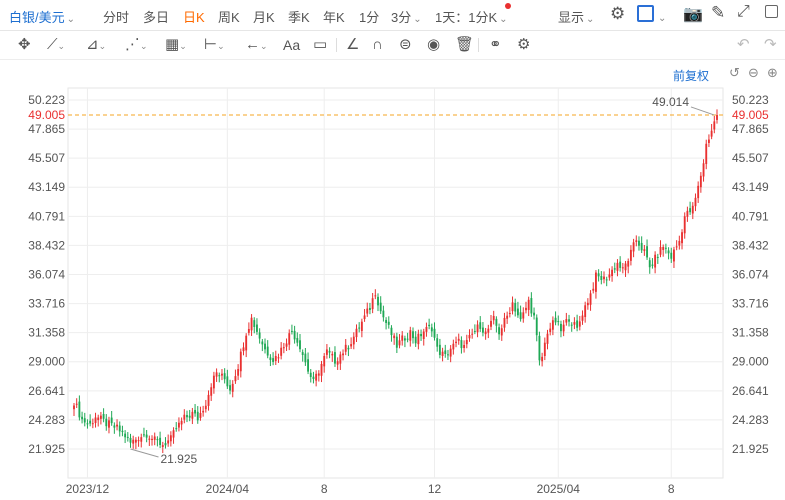 This screenshot has height=500, width=785. What do you see at coordinates (434, 44) in the screenshot?
I see `eye-icon: ◉` at bounding box center [434, 44].